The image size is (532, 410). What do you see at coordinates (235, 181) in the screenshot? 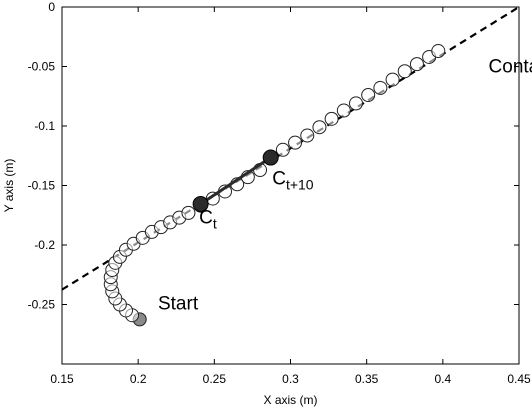
I see `ct-segment` at bounding box center [235, 181].